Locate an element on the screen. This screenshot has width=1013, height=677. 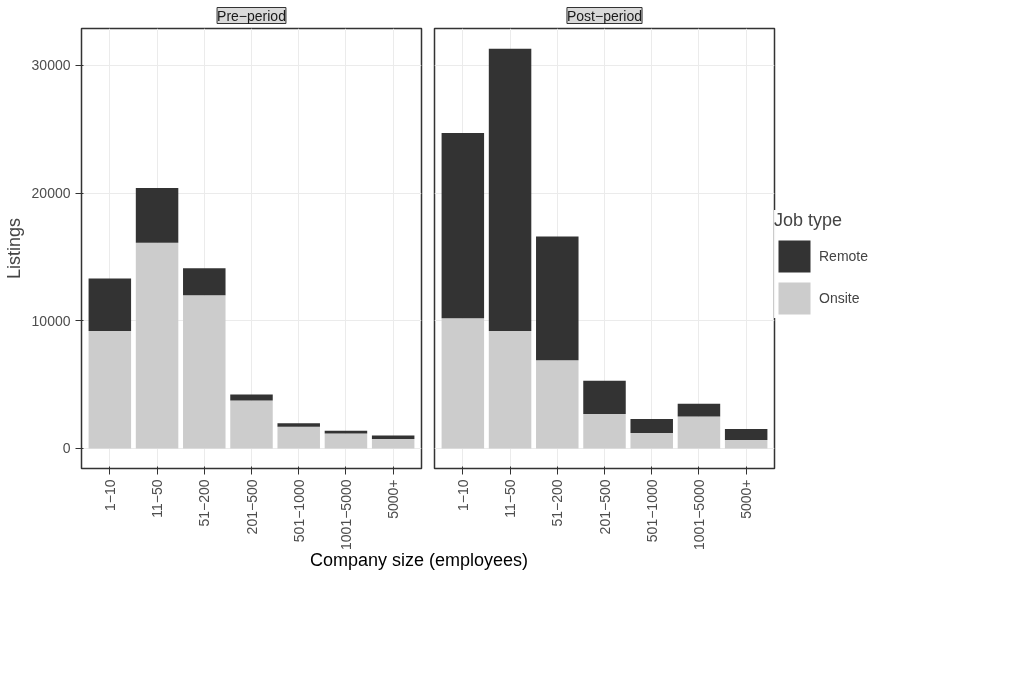
y-tick-label: 0 is located at coordinates (66, 448).